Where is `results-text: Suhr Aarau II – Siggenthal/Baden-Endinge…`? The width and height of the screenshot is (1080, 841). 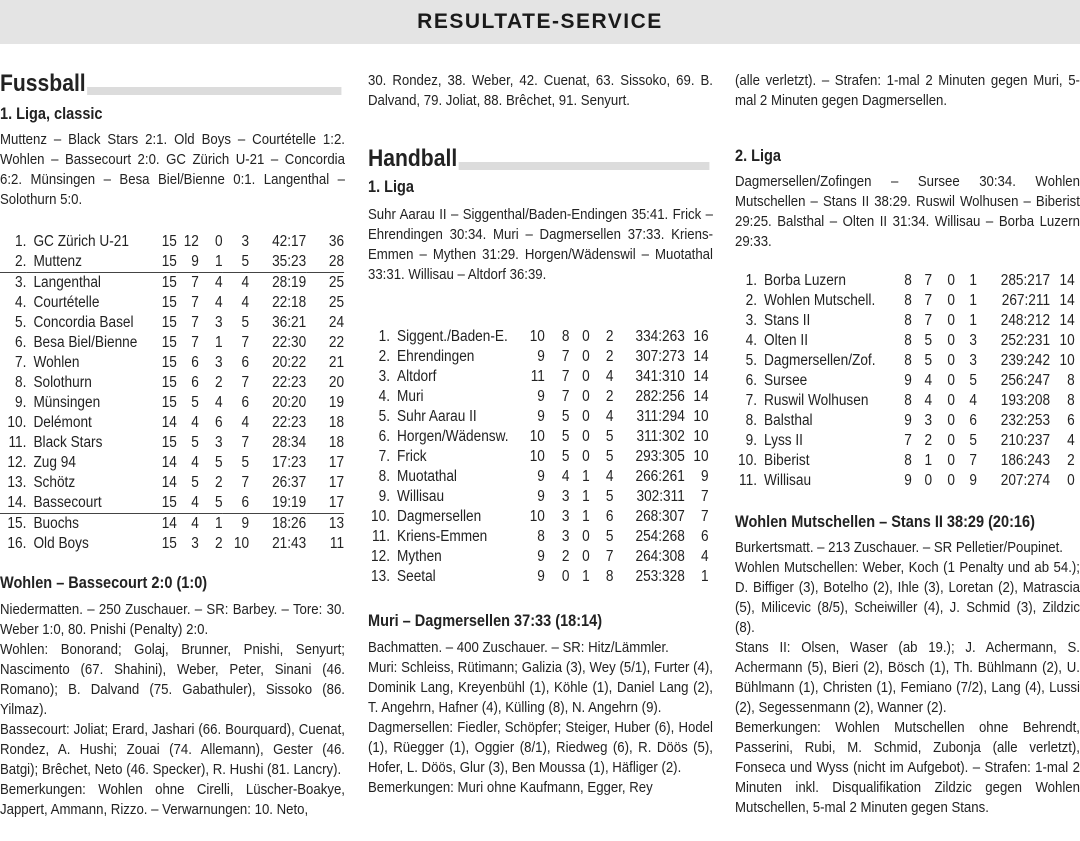
results-text: Suhr Aarau II – Siggenthal/Baden-Endinge… is located at coordinates (540, 244).